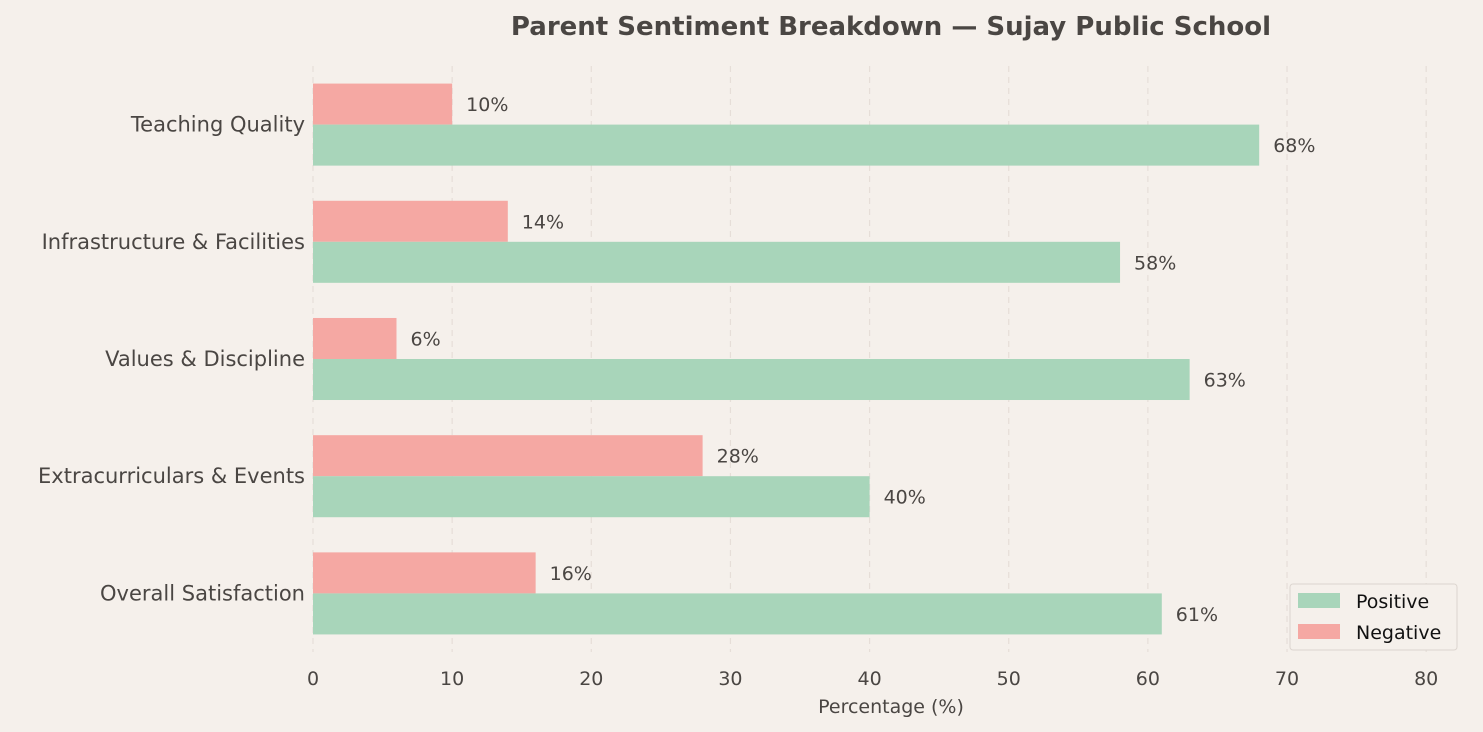  What do you see at coordinates (1148, 679) in the screenshot?
I see `x-tick-label-60: 60` at bounding box center [1148, 679].